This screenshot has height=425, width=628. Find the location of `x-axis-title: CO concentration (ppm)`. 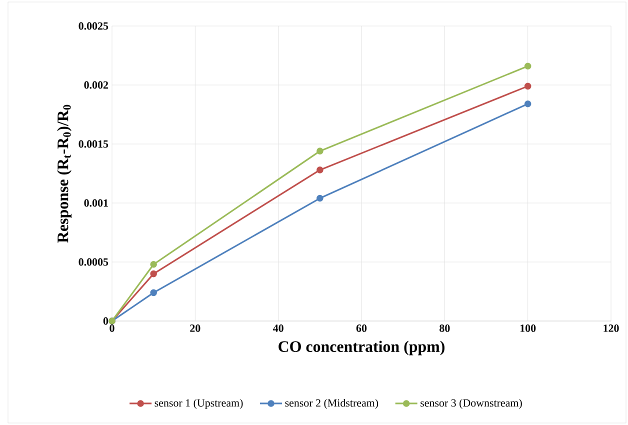

x-axis-title: CO concentration (ppm) is located at coordinates (361, 348).